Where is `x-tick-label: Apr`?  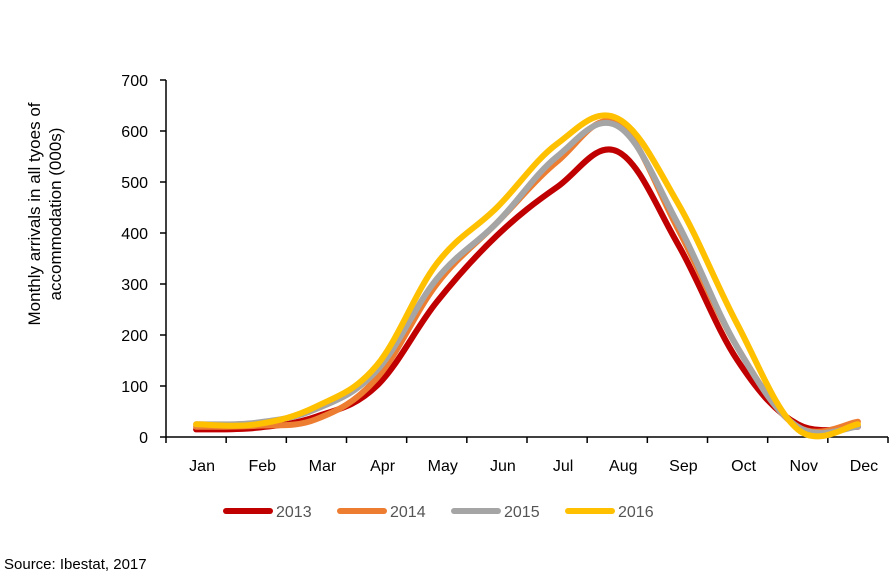
x-tick-label: Apr is located at coordinates (383, 466).